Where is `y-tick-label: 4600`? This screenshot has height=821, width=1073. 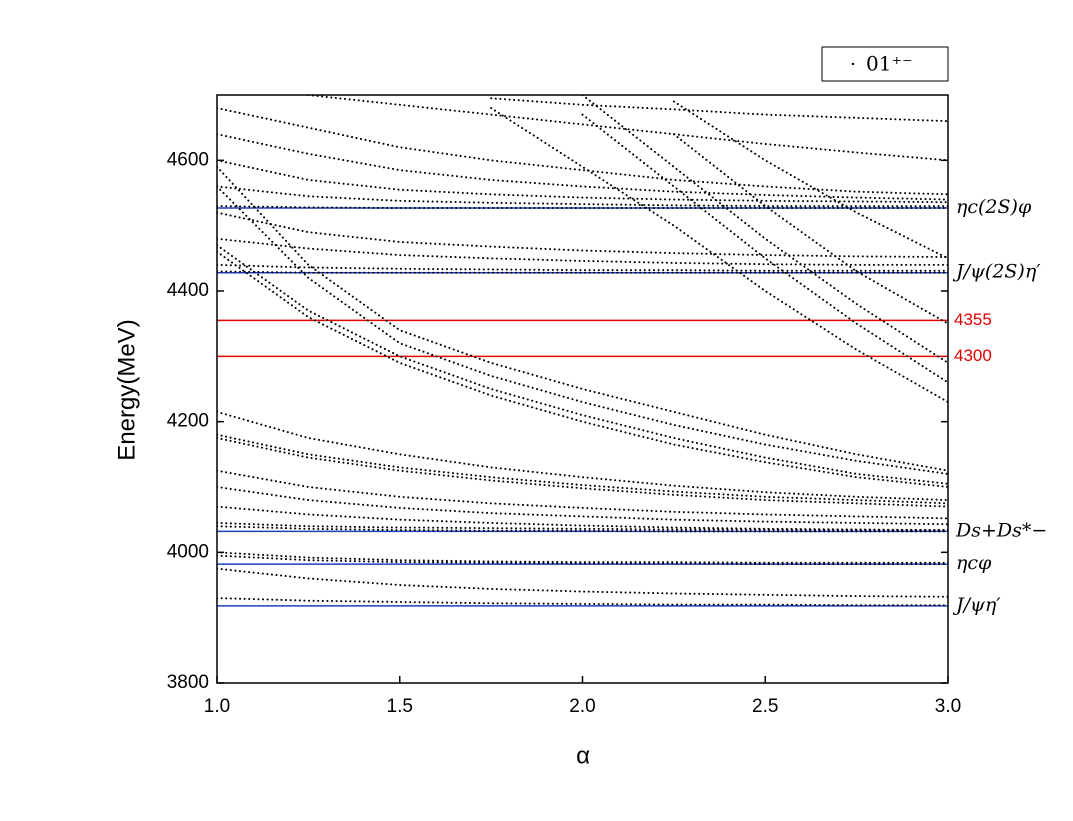 y-tick-label: 4600 is located at coordinates (188, 159).